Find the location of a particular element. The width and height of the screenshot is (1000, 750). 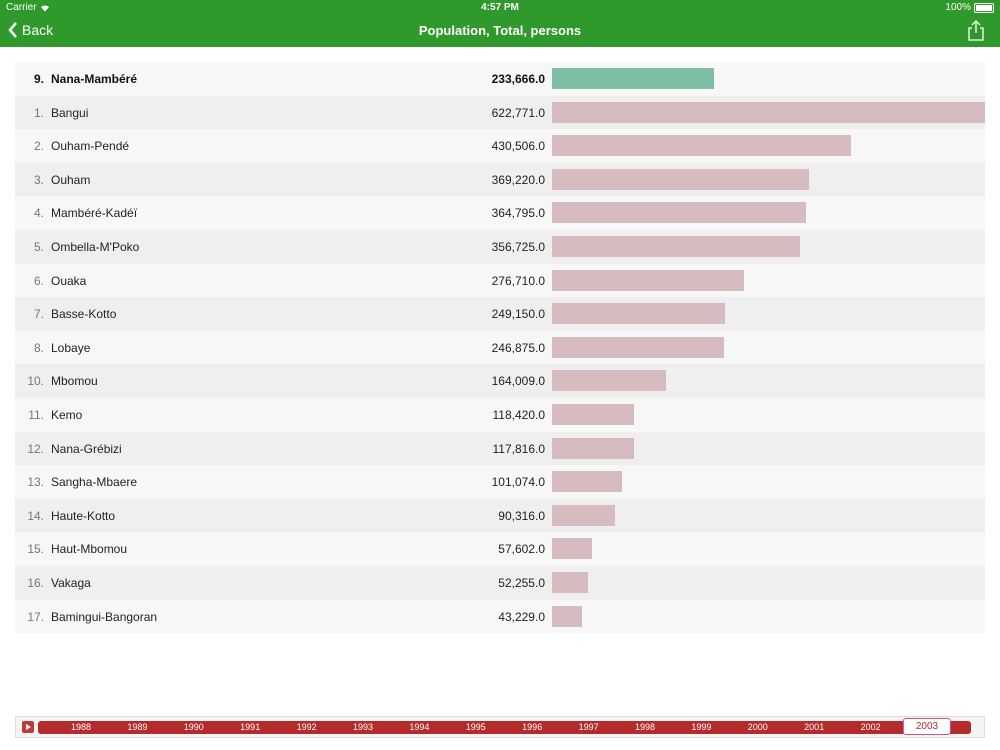

table-row: 1. Bangui 622,771.0 is located at coordinates (500, 112).